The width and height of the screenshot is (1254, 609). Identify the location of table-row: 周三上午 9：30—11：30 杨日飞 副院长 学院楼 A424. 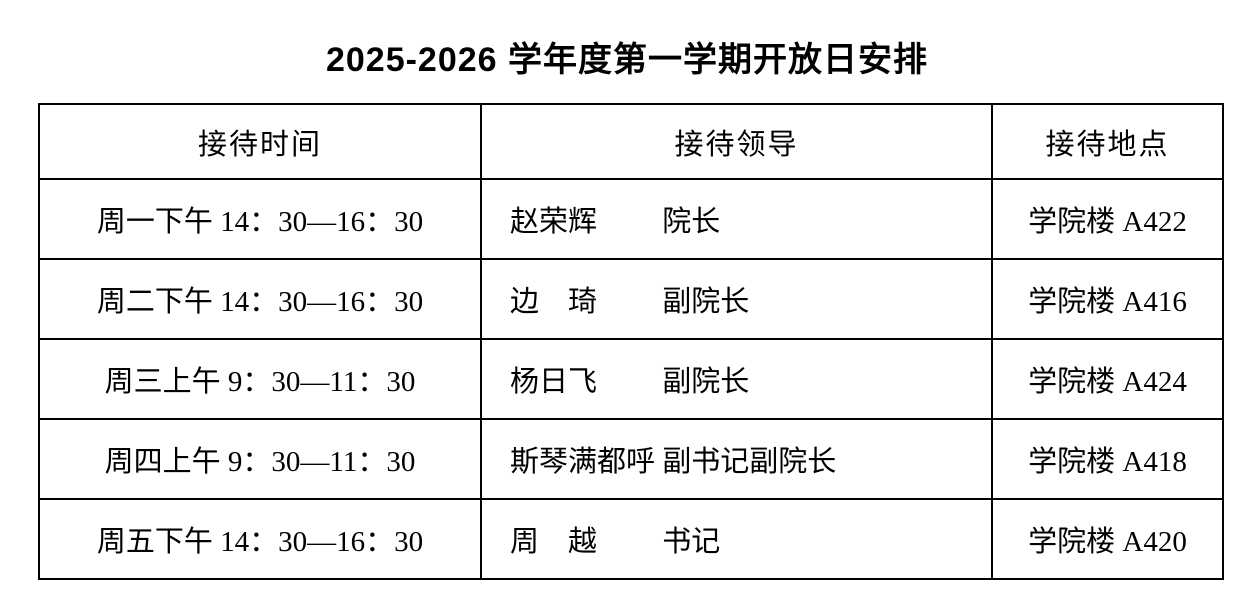
(631, 379).